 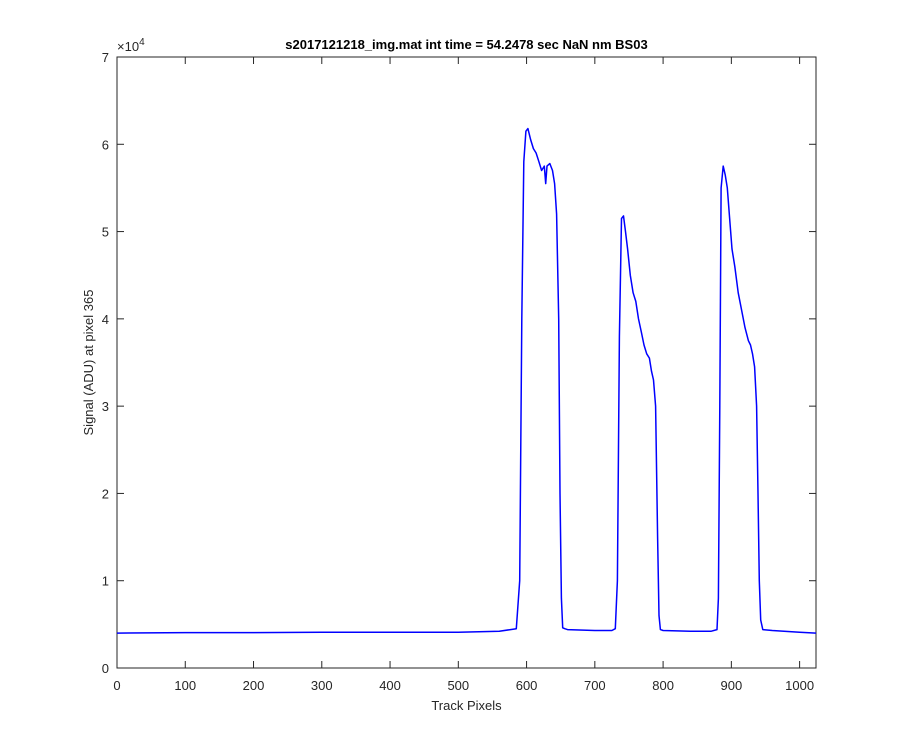 I want to click on x-tick-label: 500, so click(x=458, y=685).